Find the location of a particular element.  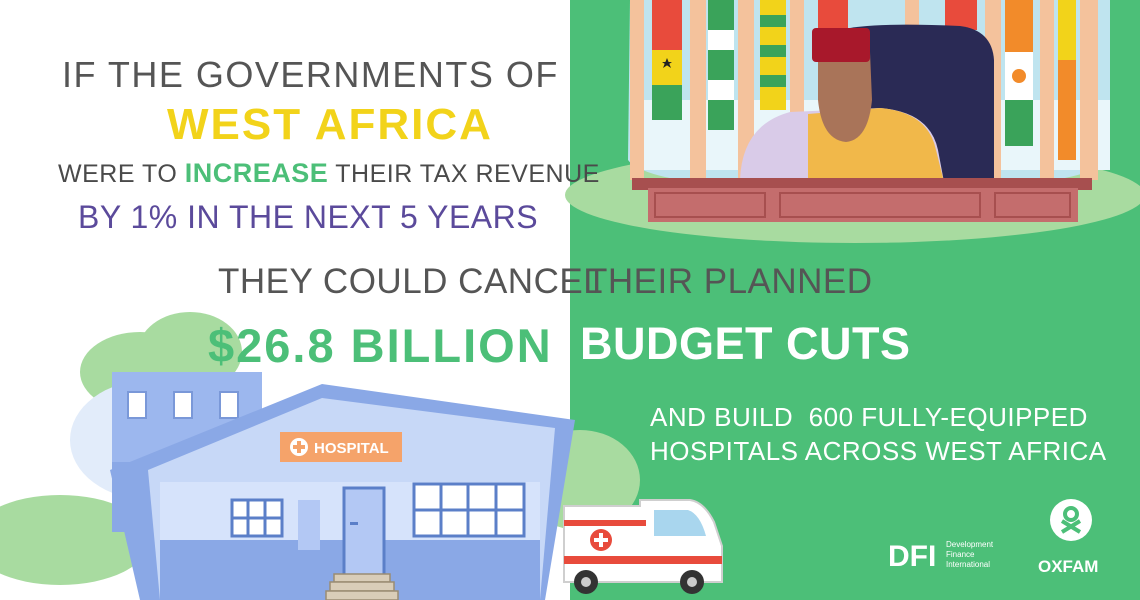

hospital-door is located at coordinates (364, 532).